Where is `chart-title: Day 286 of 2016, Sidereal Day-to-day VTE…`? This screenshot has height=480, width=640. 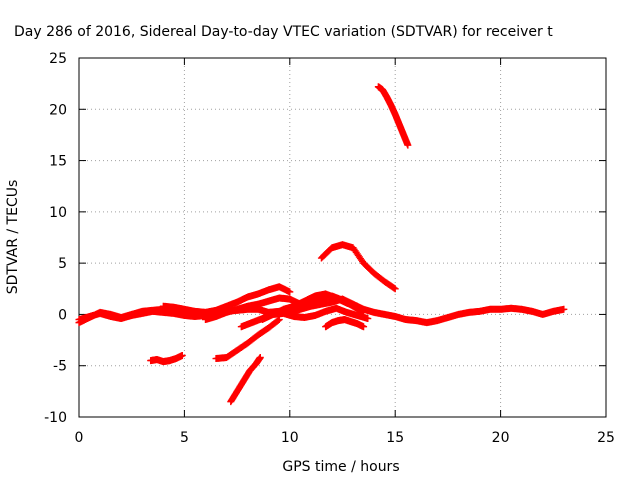
chart-title: Day 286 of 2016, Sidereal Day-to-day VTE… is located at coordinates (283, 32).